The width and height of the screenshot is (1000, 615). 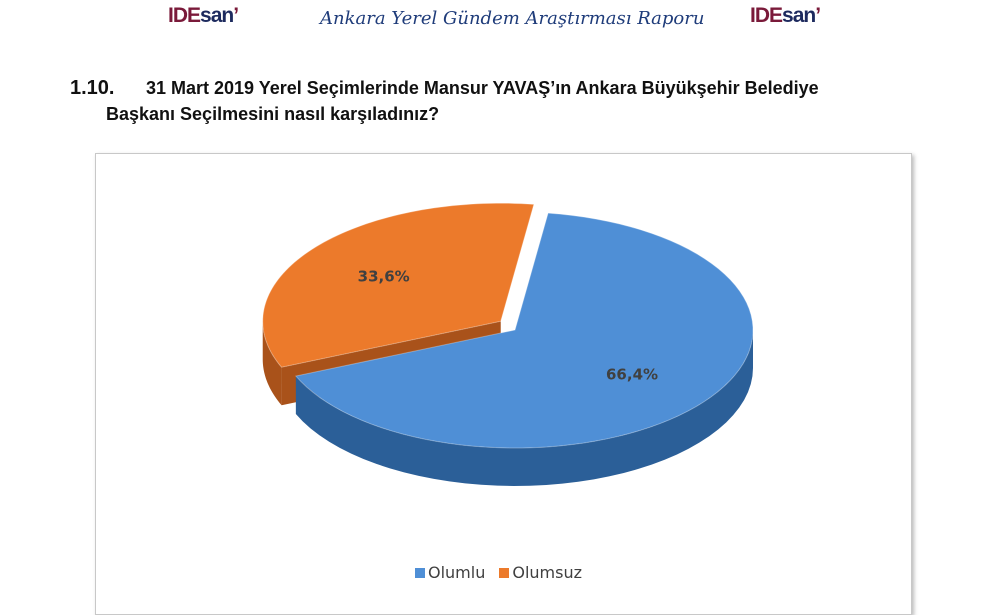 I want to click on question-number: 1.10., so click(x=92, y=88).